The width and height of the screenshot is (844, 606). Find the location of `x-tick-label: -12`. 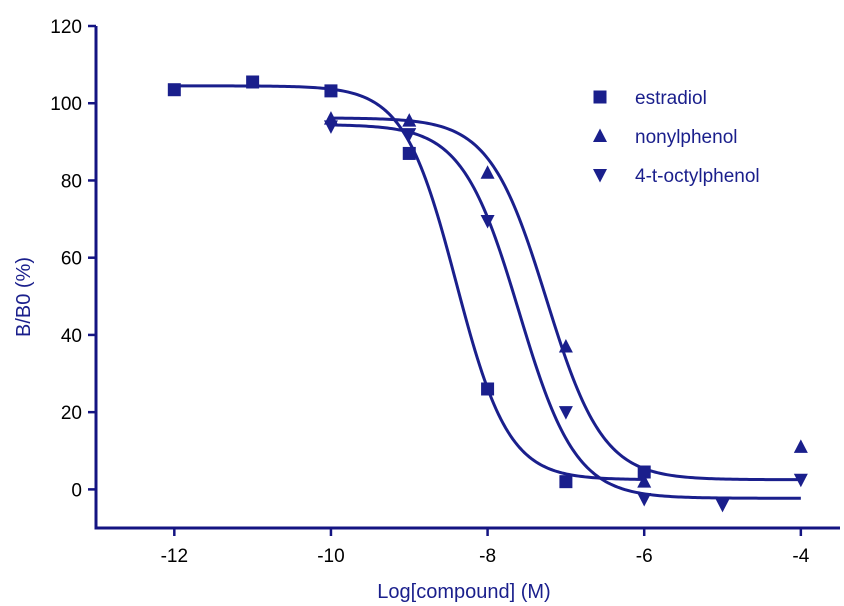

x-tick-label: -12 is located at coordinates (174, 556).